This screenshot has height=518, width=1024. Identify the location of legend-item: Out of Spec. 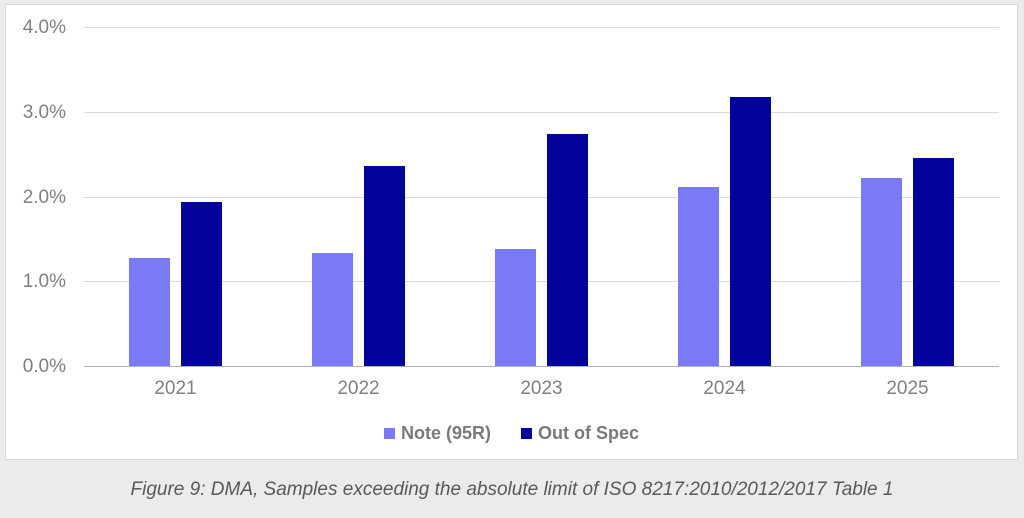
(580, 433).